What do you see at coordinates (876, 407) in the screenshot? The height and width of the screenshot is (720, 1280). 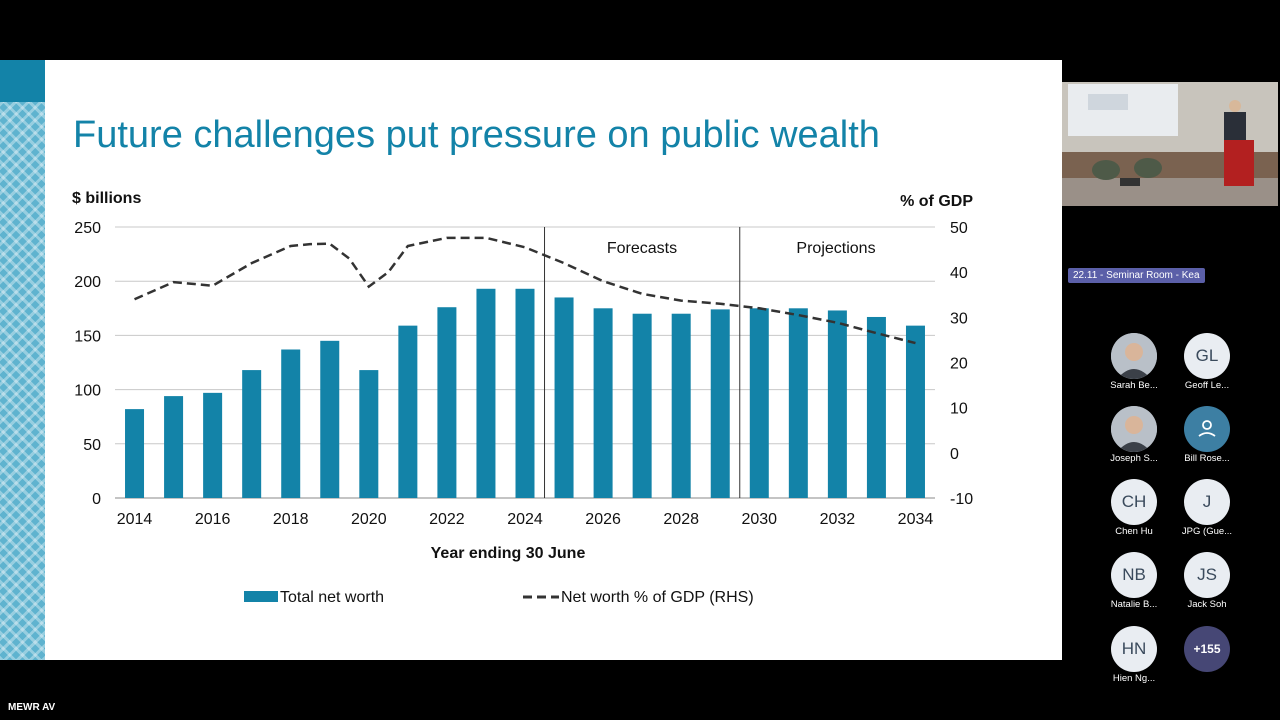 I see `bar-2033` at bounding box center [876, 407].